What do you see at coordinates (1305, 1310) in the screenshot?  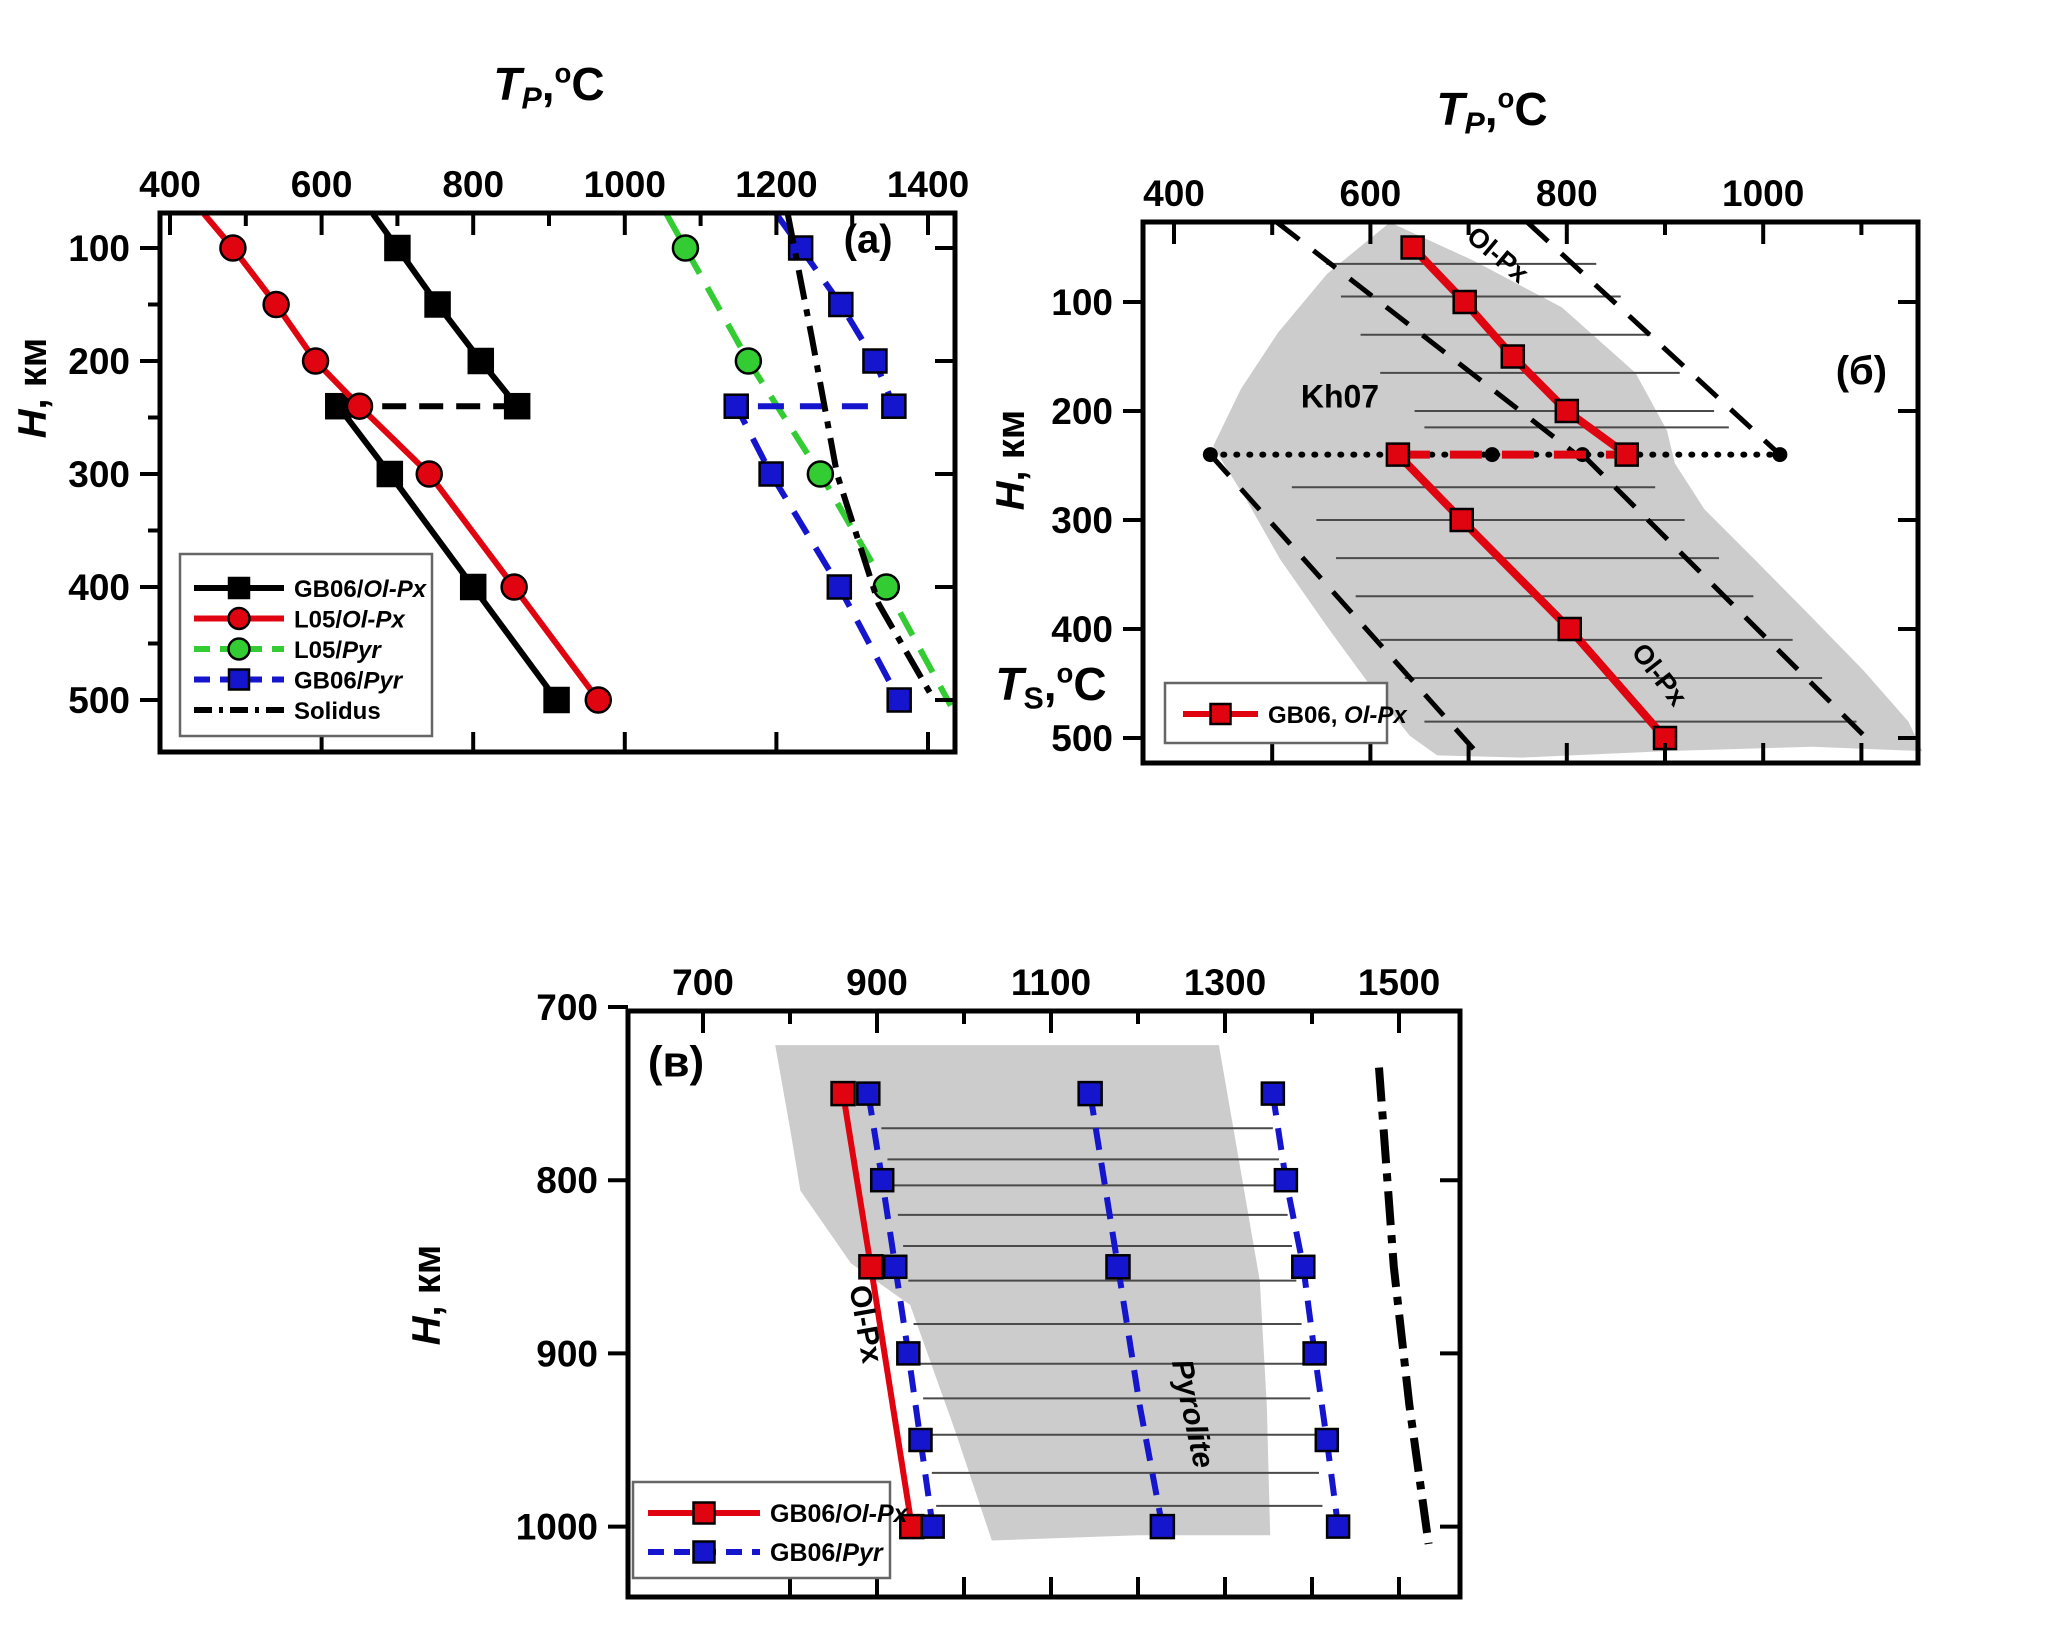 I see `panel-v-series-gb06-pyr-right` at bounding box center [1305, 1310].